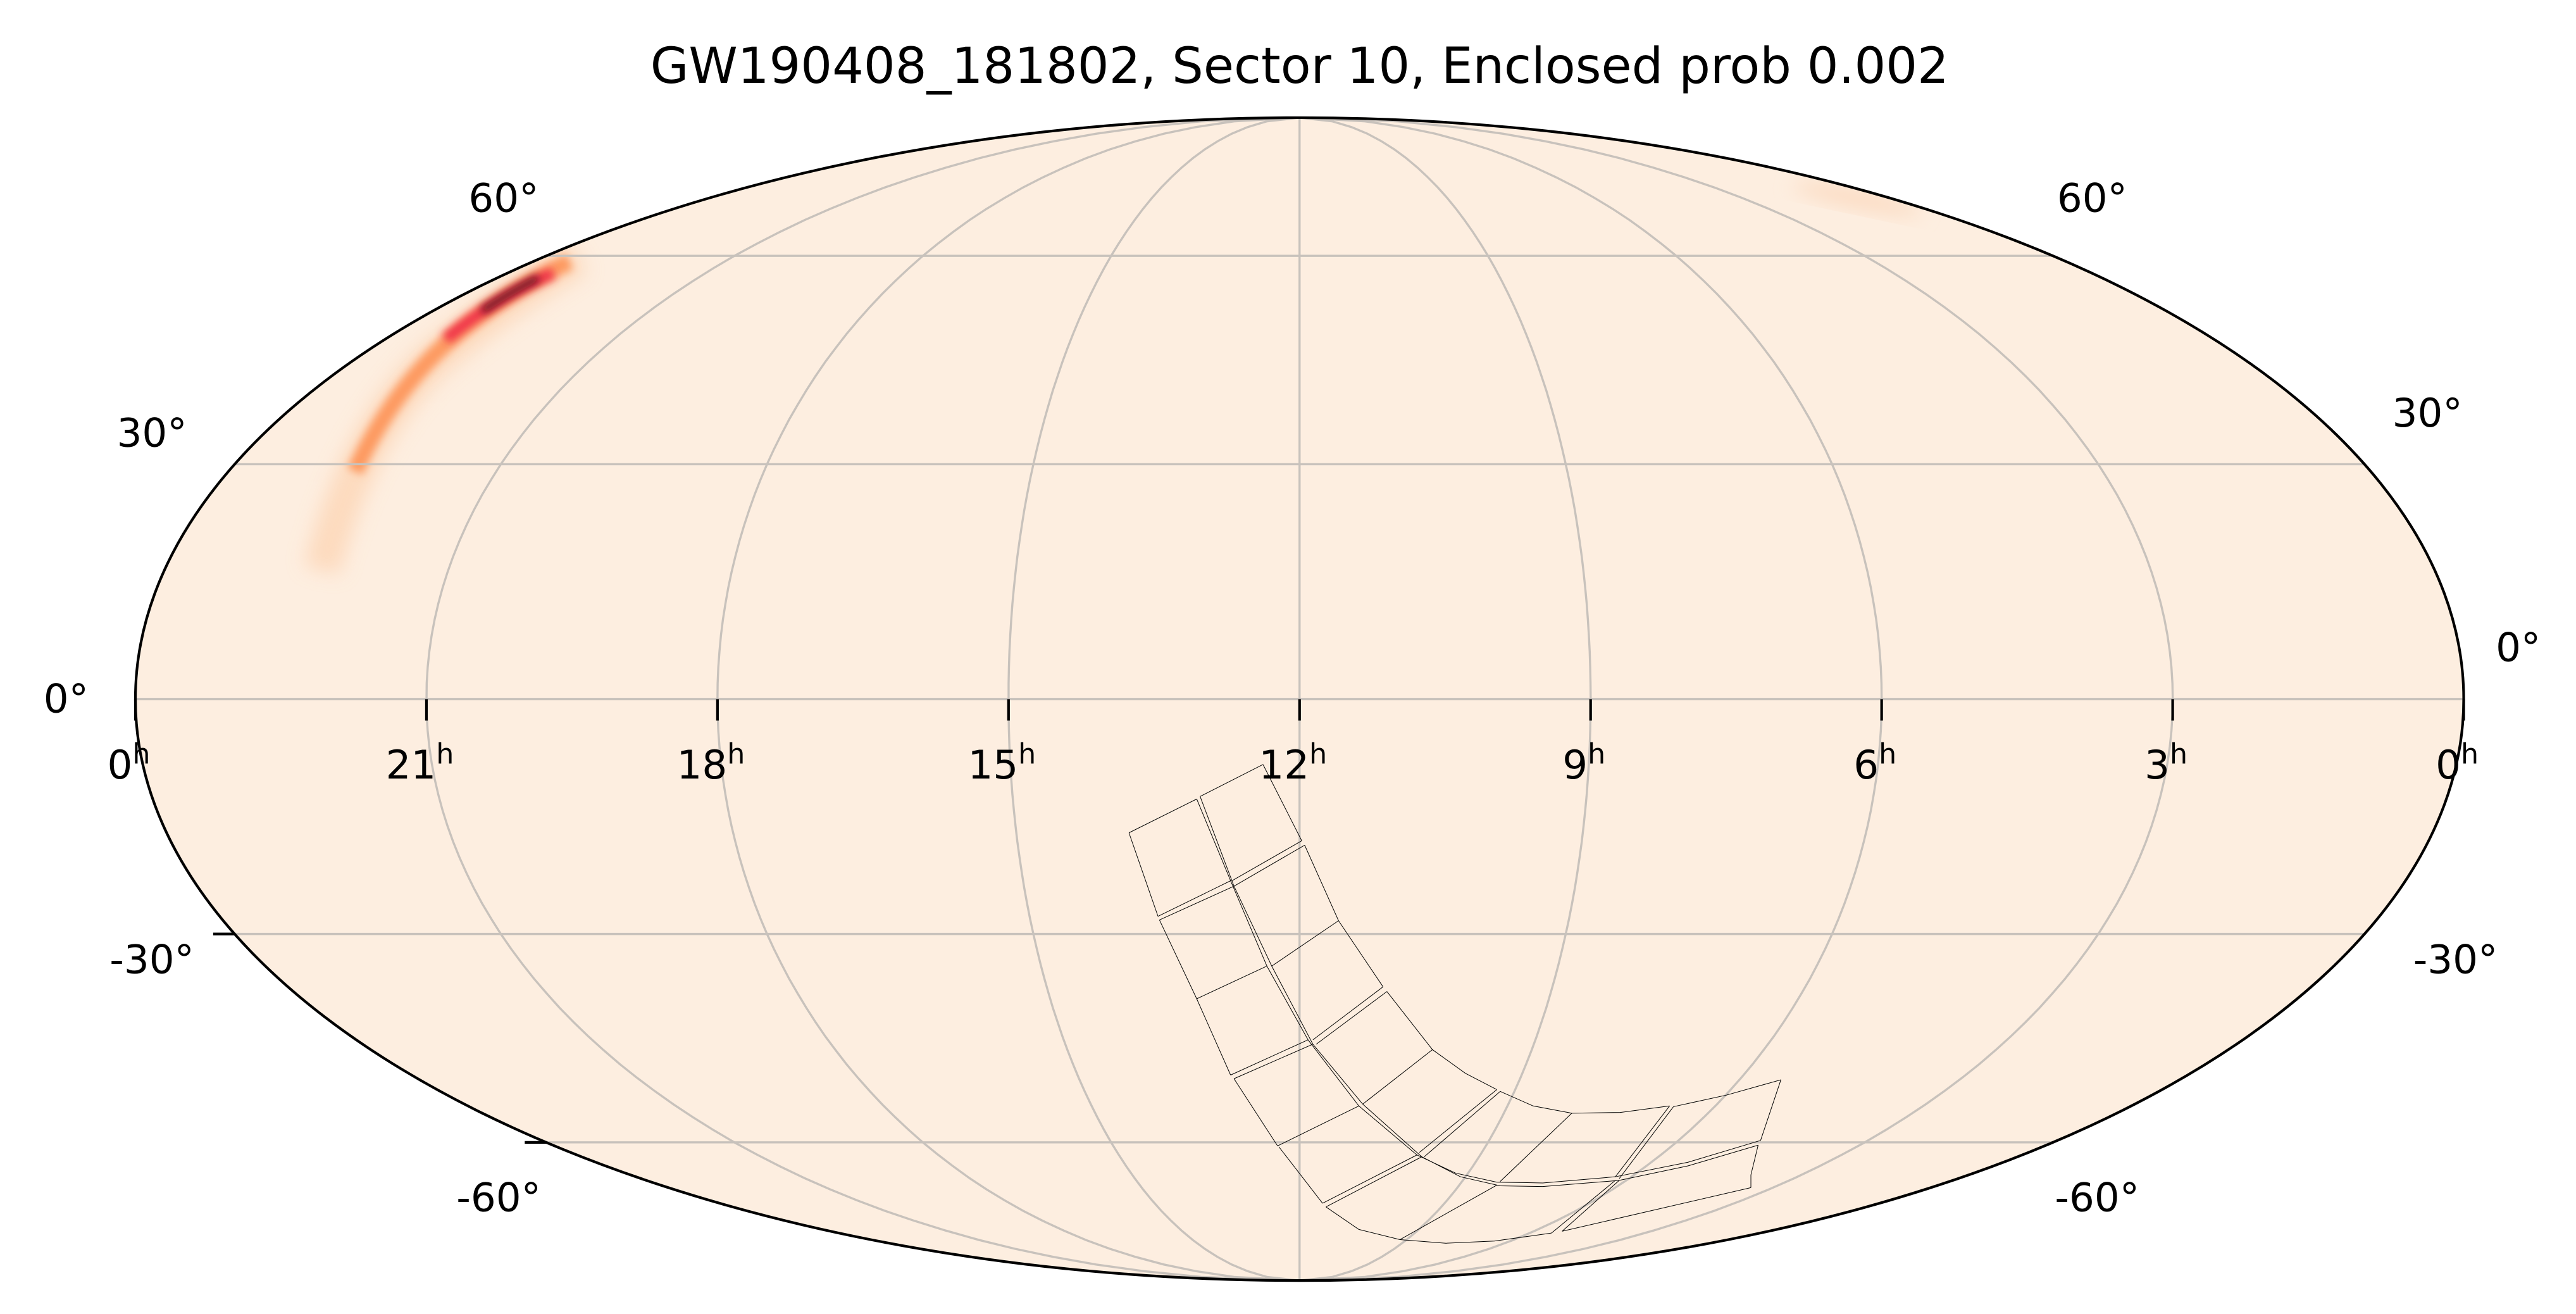 This screenshot has width=2576, height=1314. I want to click on ra-tick-label: 15h, so click(1002, 762).